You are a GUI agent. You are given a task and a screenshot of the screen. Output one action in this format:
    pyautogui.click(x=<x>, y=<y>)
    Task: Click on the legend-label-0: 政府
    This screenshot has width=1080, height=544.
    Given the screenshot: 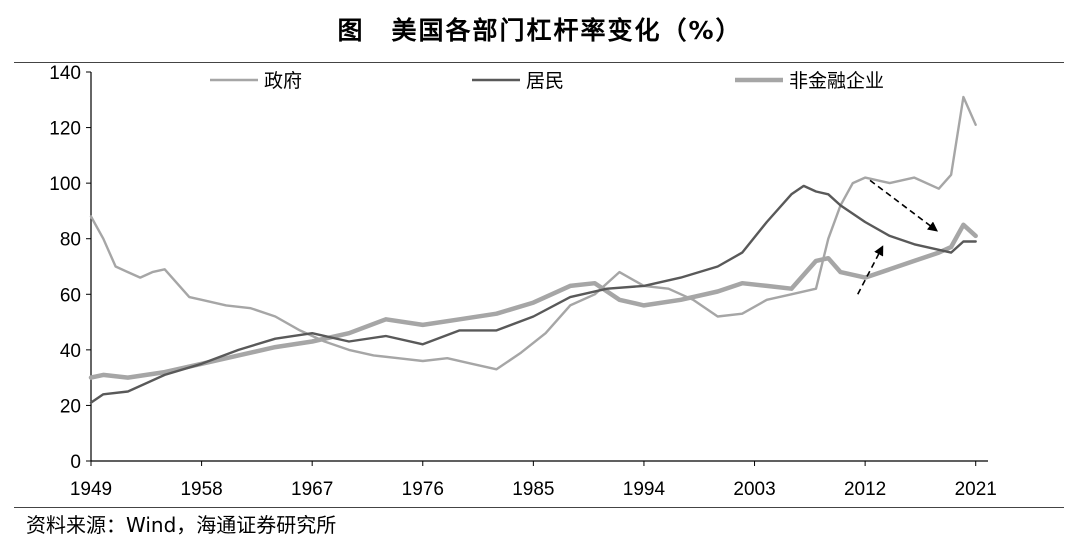 What is the action you would take?
    pyautogui.click(x=283, y=81)
    